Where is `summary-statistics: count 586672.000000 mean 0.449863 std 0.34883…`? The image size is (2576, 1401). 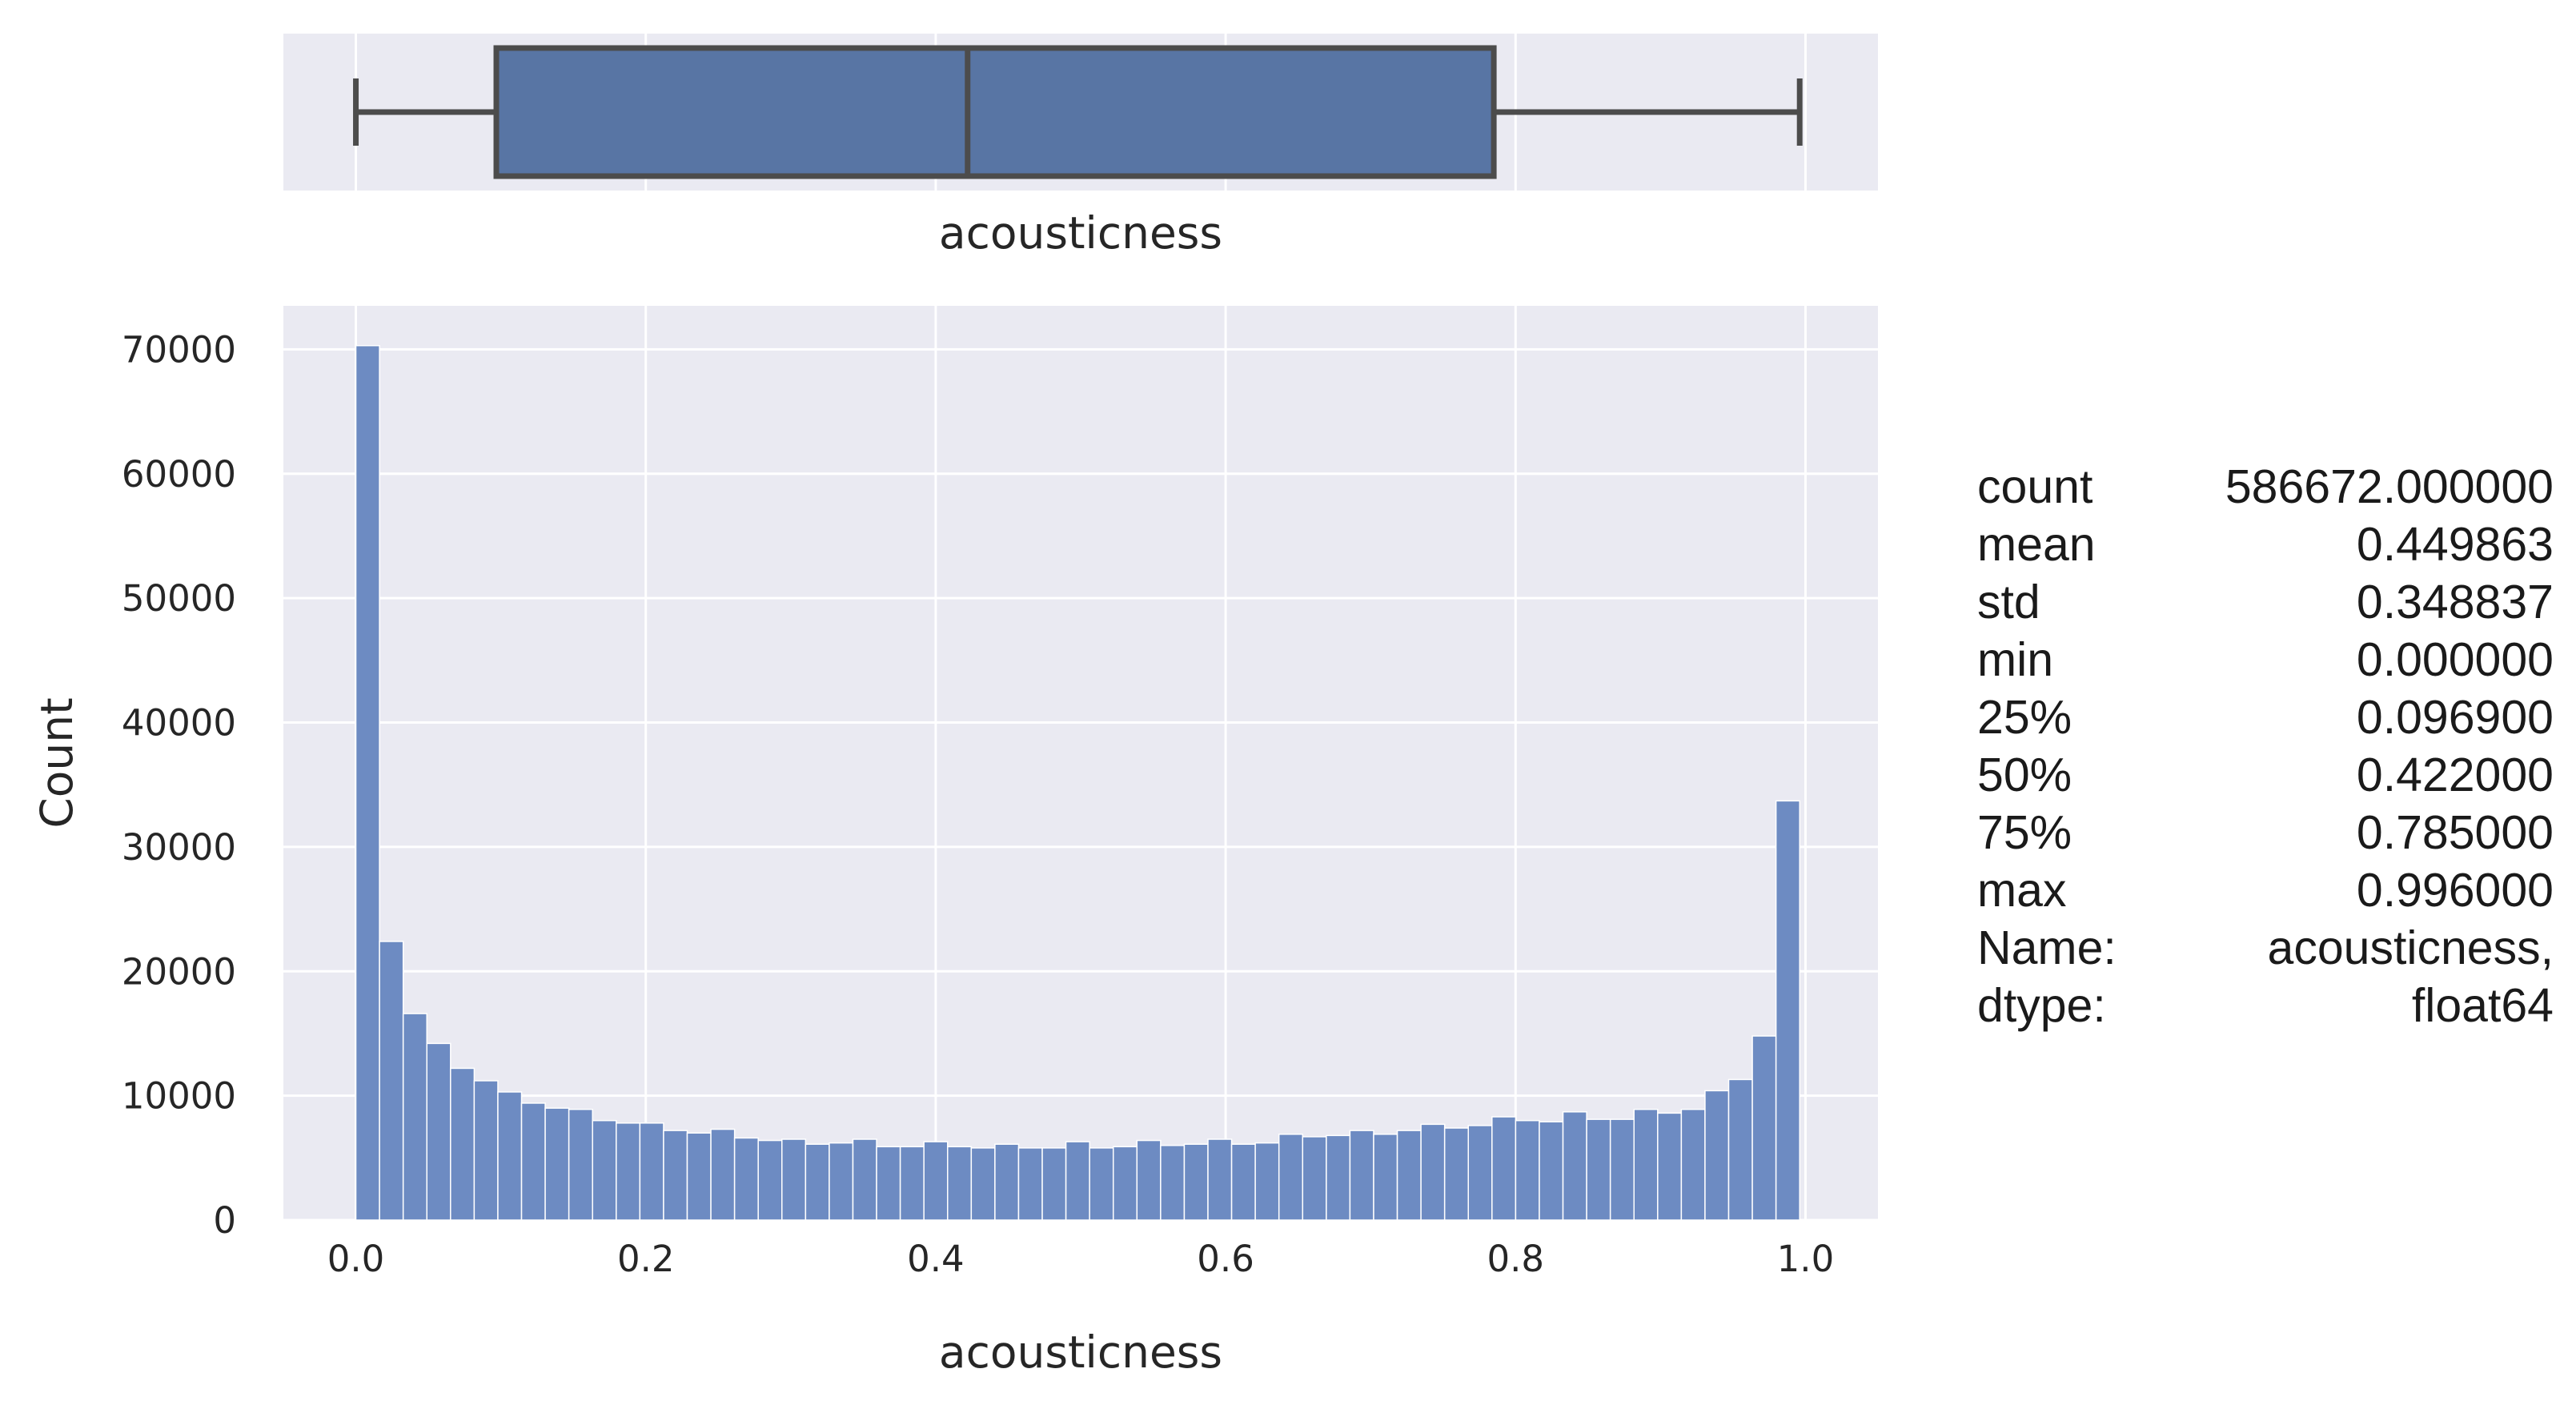
summary-statistics: count 586672.000000 mean 0.449863 std 0.34883… is located at coordinates (2266, 746).